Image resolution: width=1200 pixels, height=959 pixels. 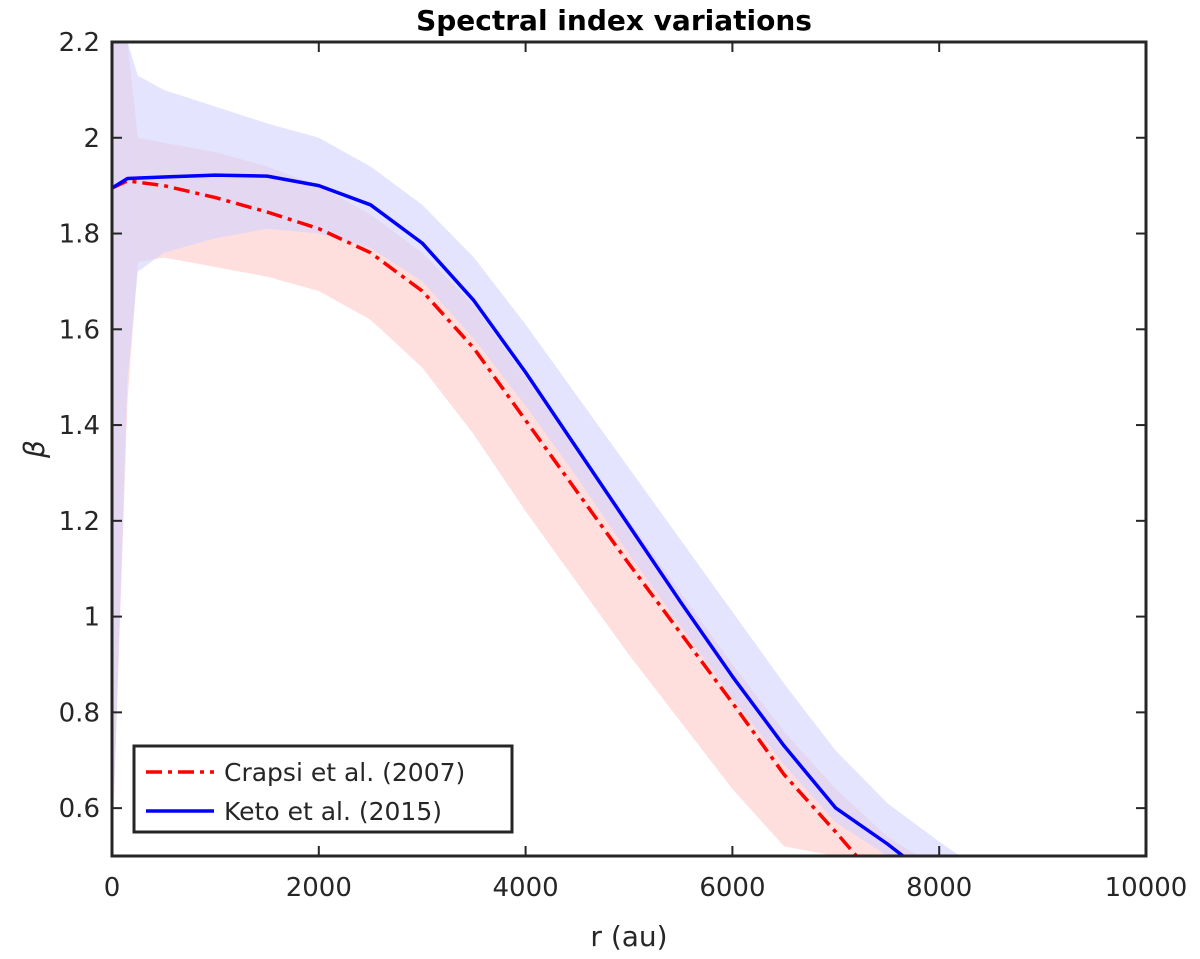 What do you see at coordinates (628, 936) in the screenshot?
I see `x-axis-label: r (au)` at bounding box center [628, 936].